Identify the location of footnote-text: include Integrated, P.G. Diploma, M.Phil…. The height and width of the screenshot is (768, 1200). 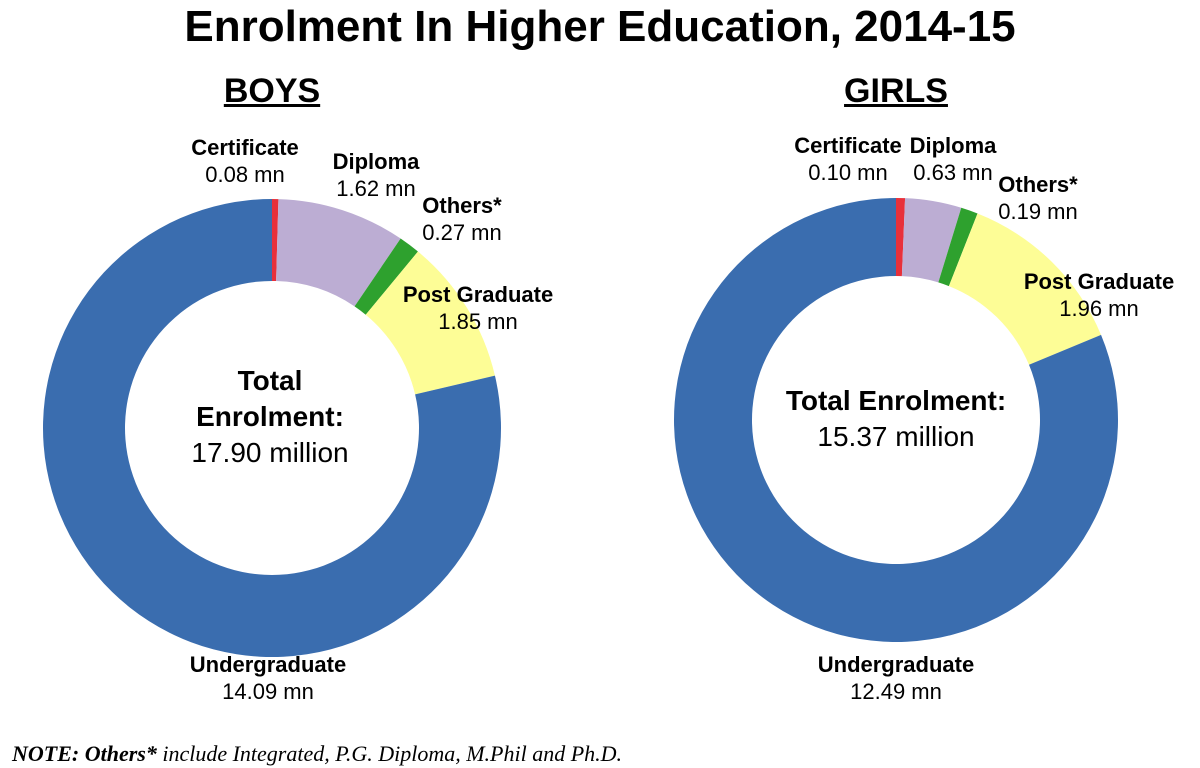
(389, 753).